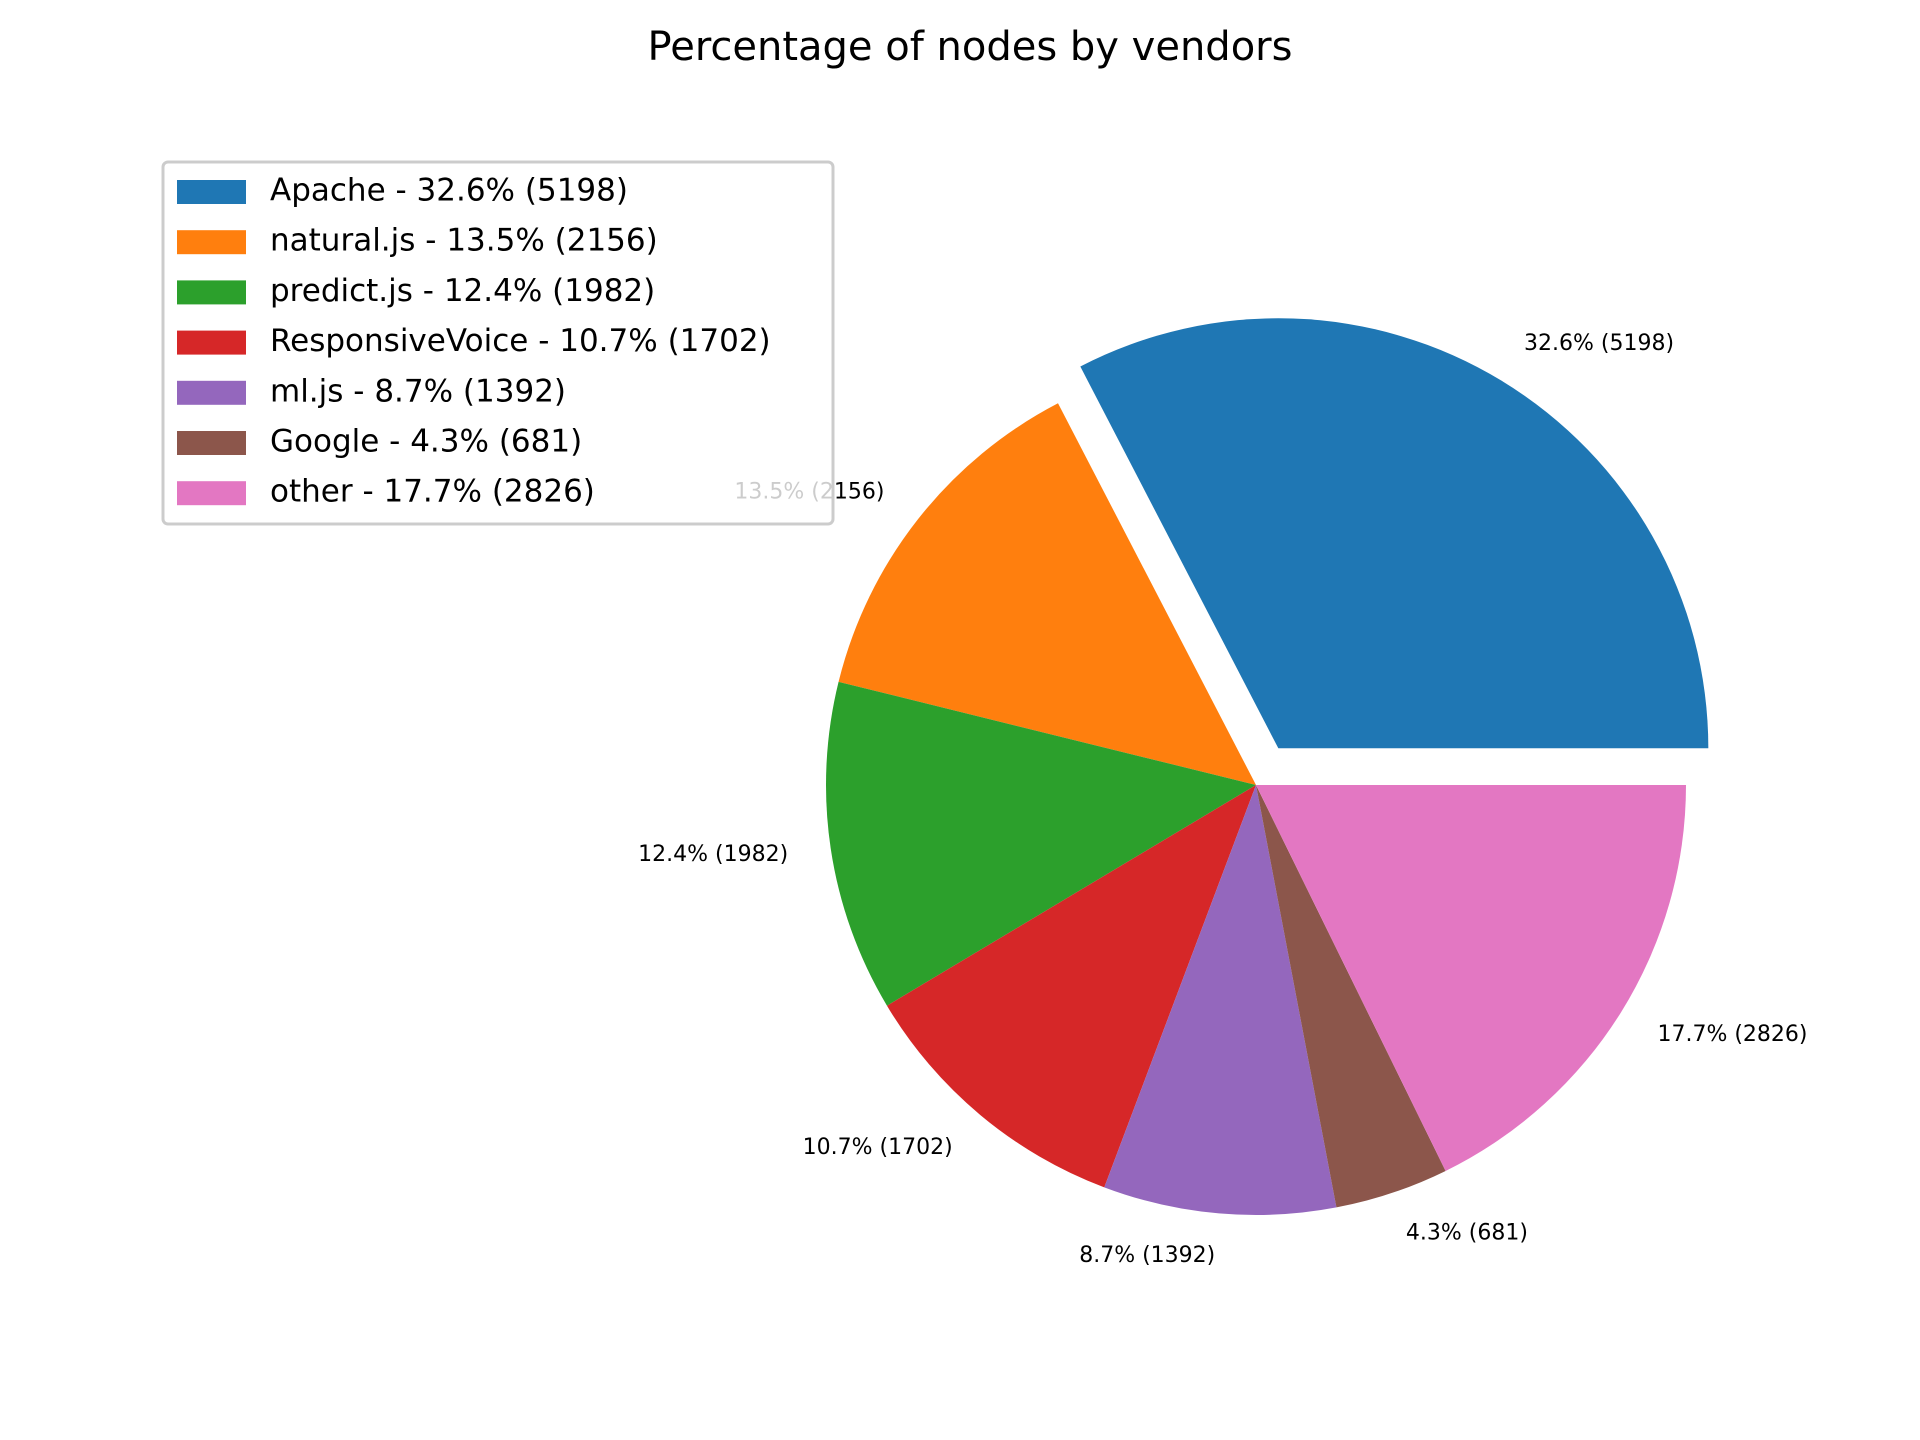 This screenshot has width=1920, height=1440. What do you see at coordinates (432, 492) in the screenshot?
I see `legend-label-other: other - 17.7% (2826)` at bounding box center [432, 492].